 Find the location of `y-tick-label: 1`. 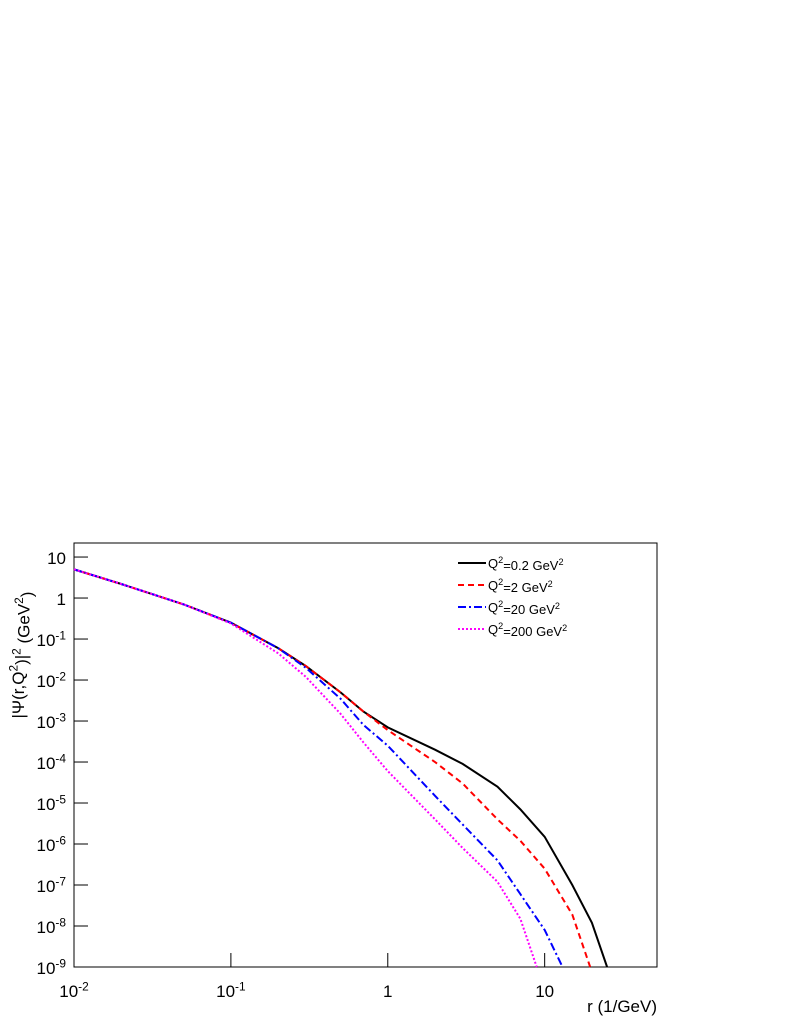

y-tick-label: 1 is located at coordinates (61, 599).